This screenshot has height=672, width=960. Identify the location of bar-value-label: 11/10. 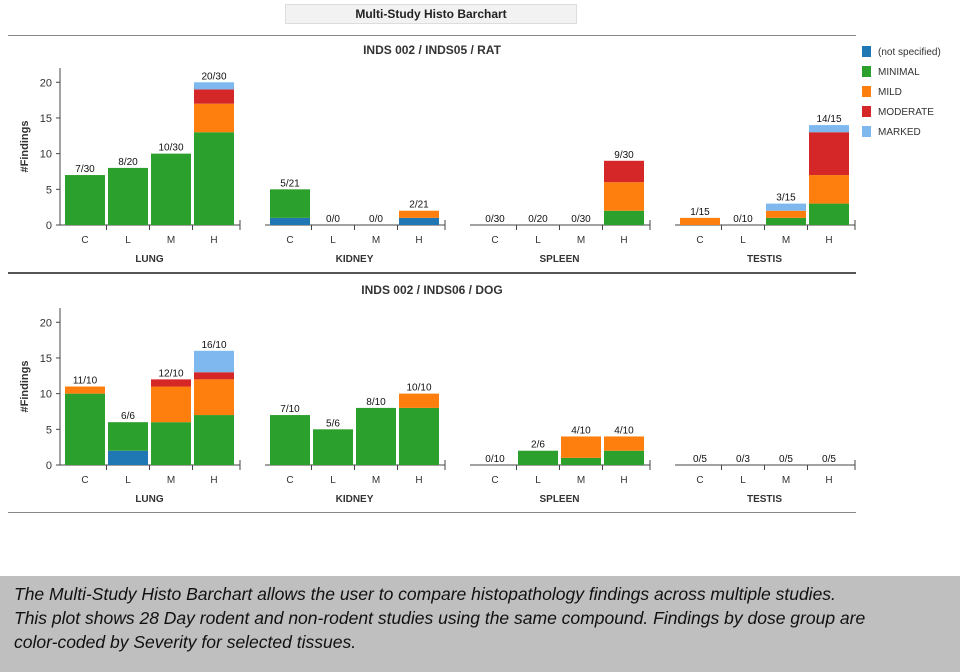
(85, 381).